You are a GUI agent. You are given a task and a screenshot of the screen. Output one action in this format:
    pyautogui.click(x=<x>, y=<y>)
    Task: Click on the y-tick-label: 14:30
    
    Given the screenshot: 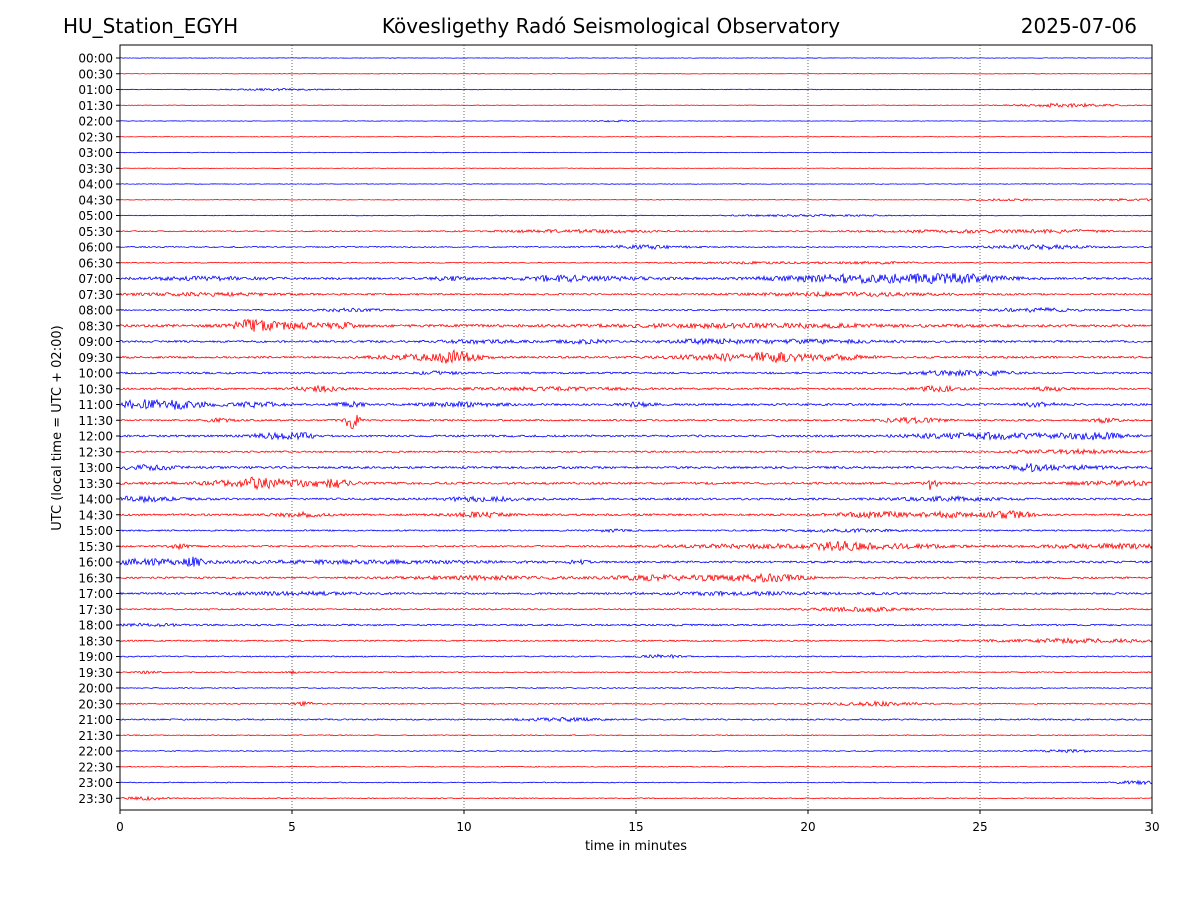 What is the action you would take?
    pyautogui.click(x=95, y=515)
    